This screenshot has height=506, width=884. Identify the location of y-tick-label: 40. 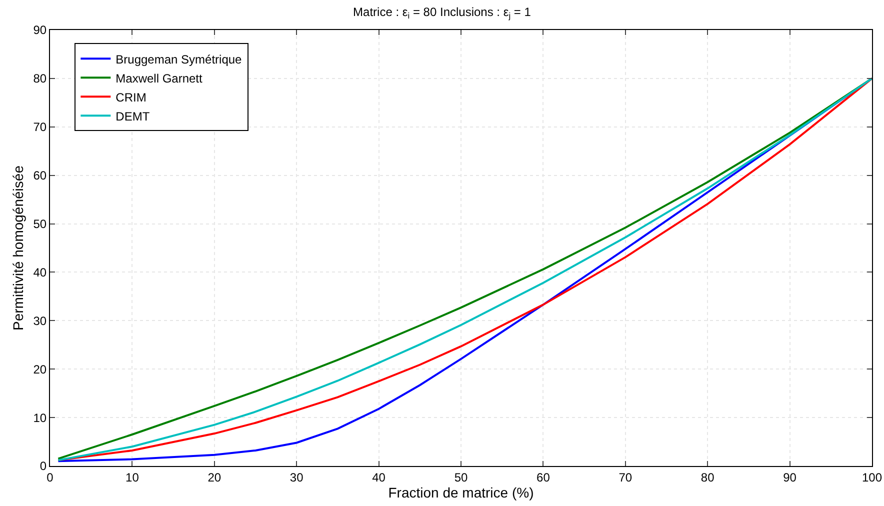
(40, 272).